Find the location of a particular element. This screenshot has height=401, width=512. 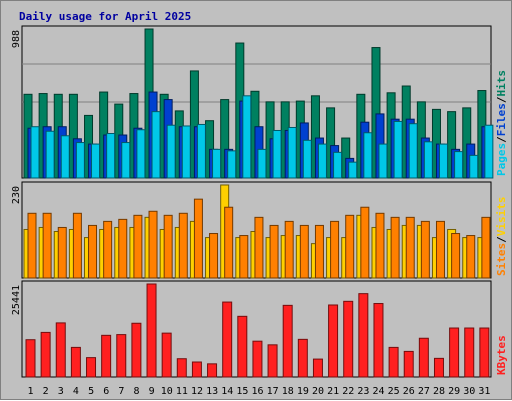

chart-title: Daily usage for April 2025 is located at coordinates (105, 16).